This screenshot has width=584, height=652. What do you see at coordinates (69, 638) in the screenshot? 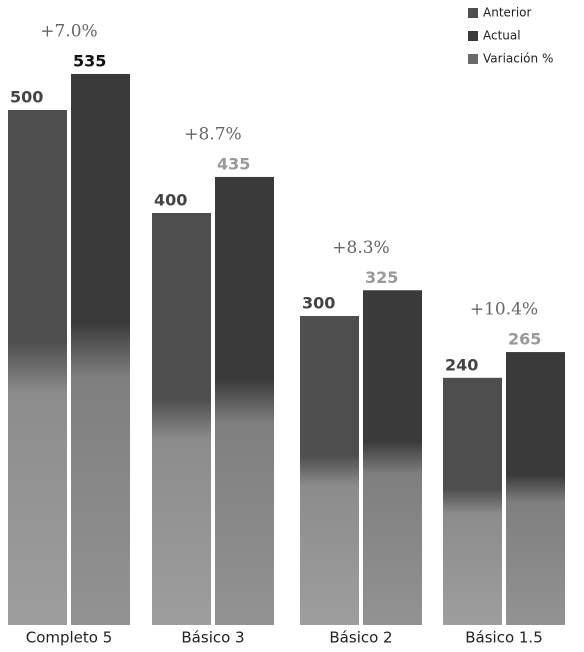
I see `x-tick-label: Completo 5` at bounding box center [69, 638].